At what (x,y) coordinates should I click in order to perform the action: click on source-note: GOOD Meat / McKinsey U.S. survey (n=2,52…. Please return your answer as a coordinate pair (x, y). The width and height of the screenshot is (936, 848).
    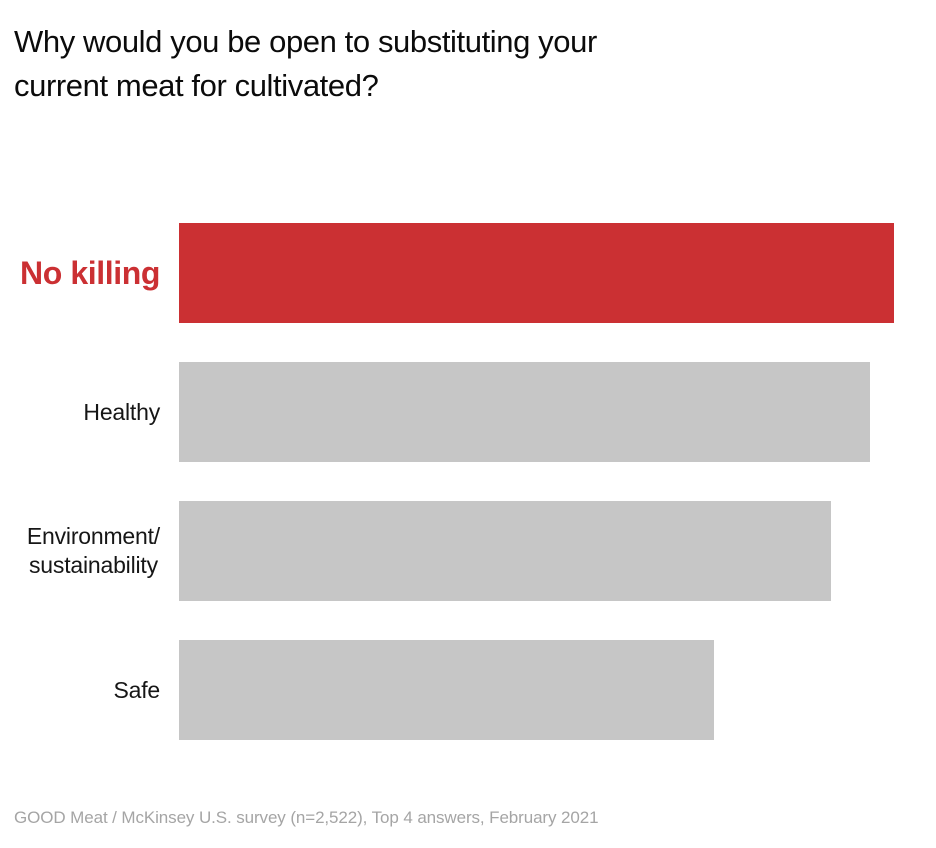
    Looking at the image, I should click on (306, 817).